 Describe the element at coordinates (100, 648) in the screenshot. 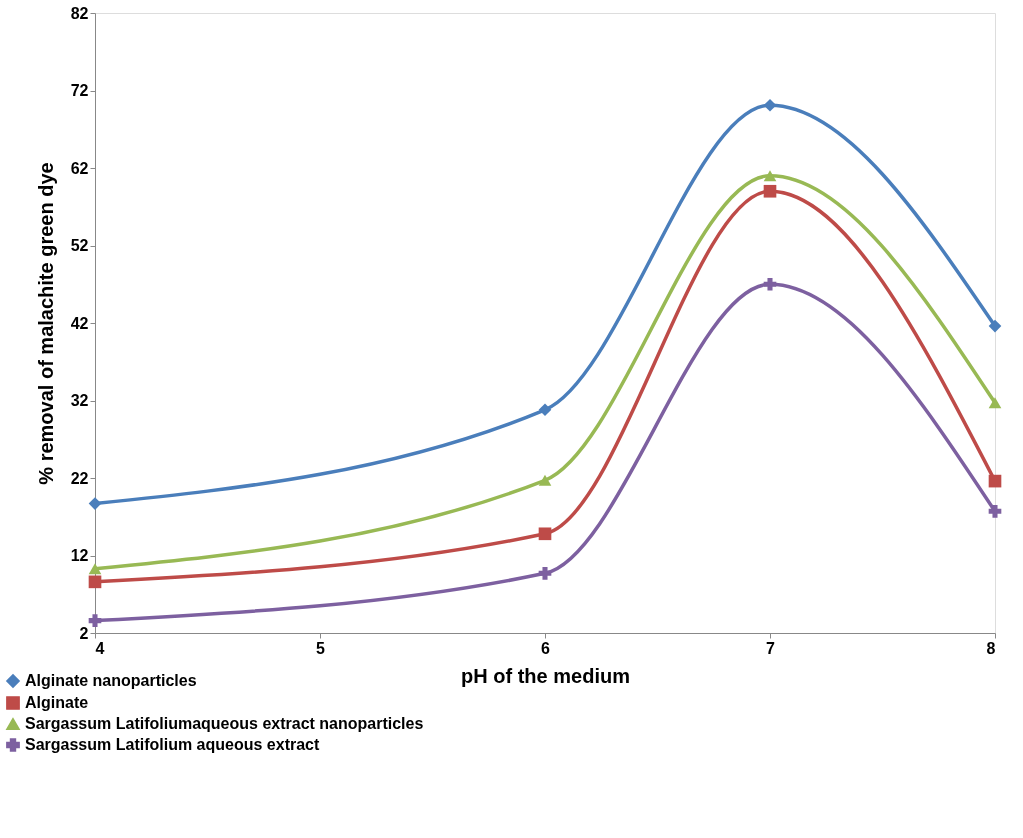

I see `x-tick-label: 4` at that location.